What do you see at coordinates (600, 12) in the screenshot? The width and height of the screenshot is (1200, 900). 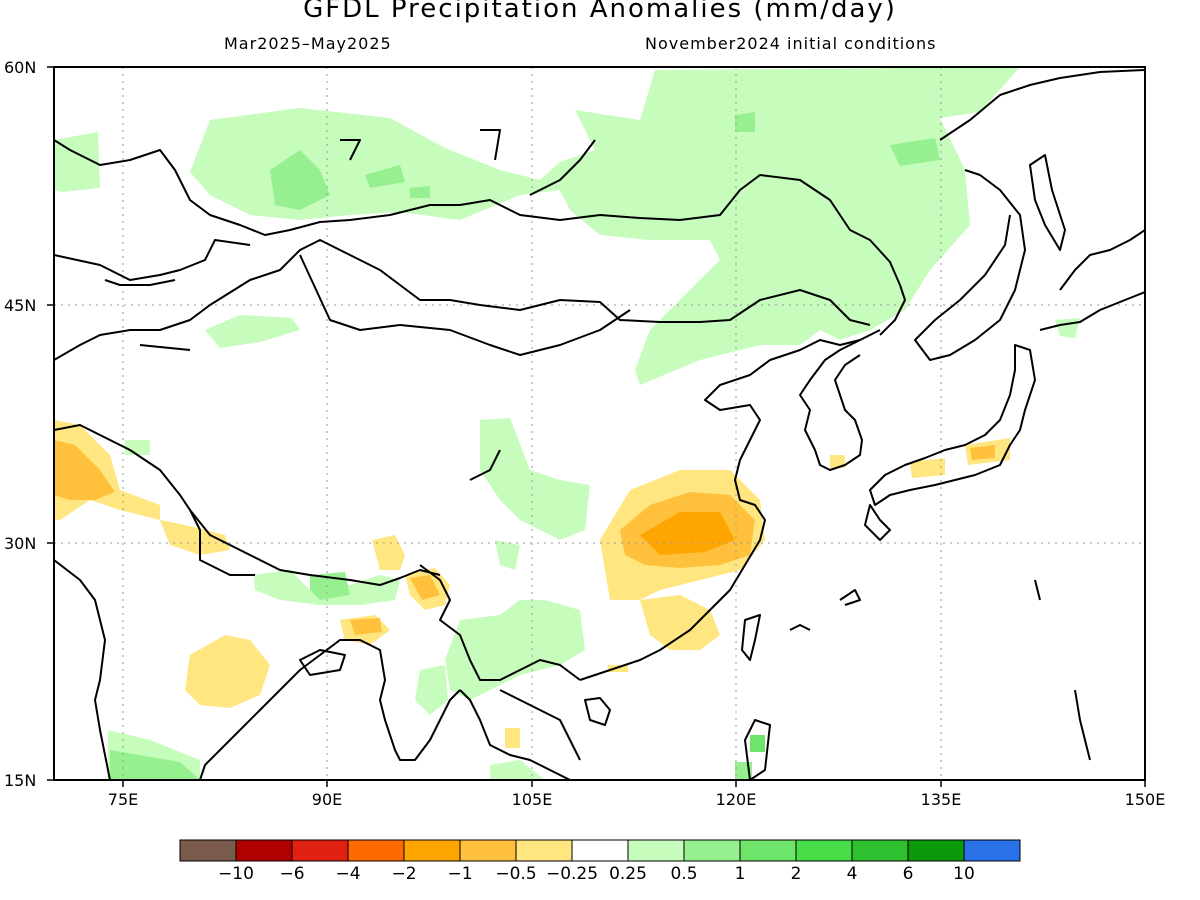 I see `map-title: GFDL Precipitation Anomalies (mm/day)` at bounding box center [600, 12].